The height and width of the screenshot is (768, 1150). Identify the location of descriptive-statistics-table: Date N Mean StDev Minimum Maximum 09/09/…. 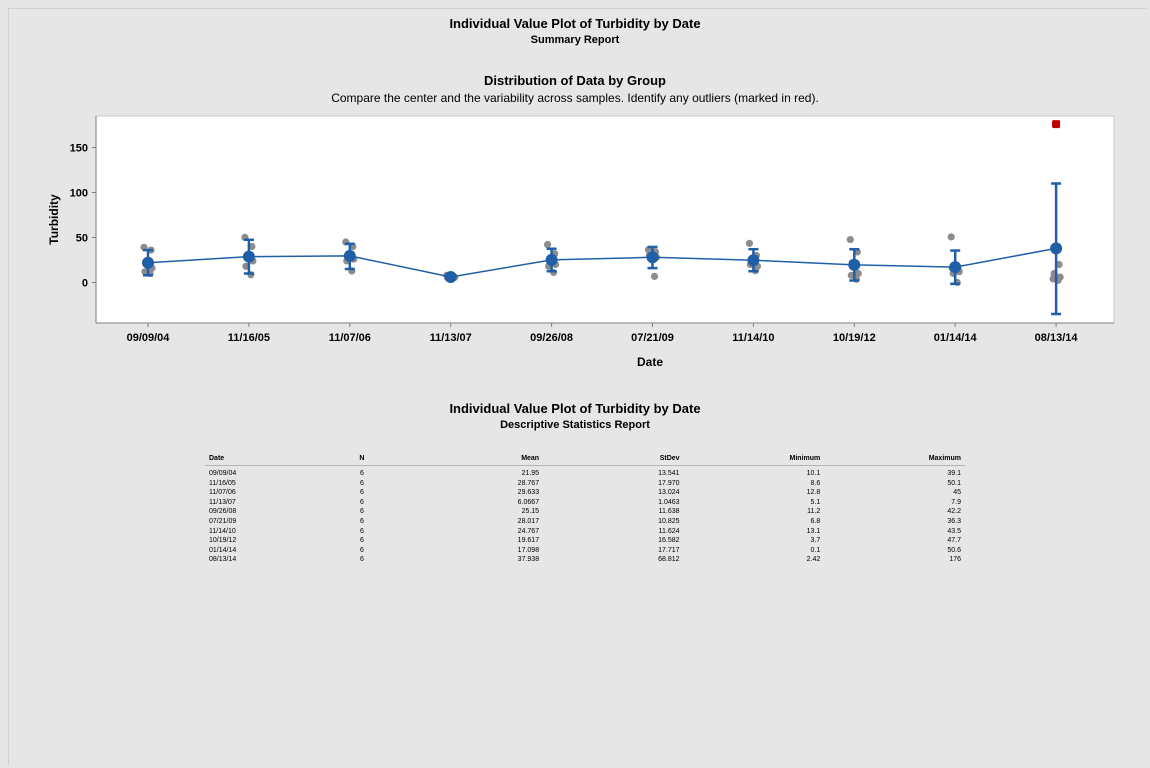
(585, 508).